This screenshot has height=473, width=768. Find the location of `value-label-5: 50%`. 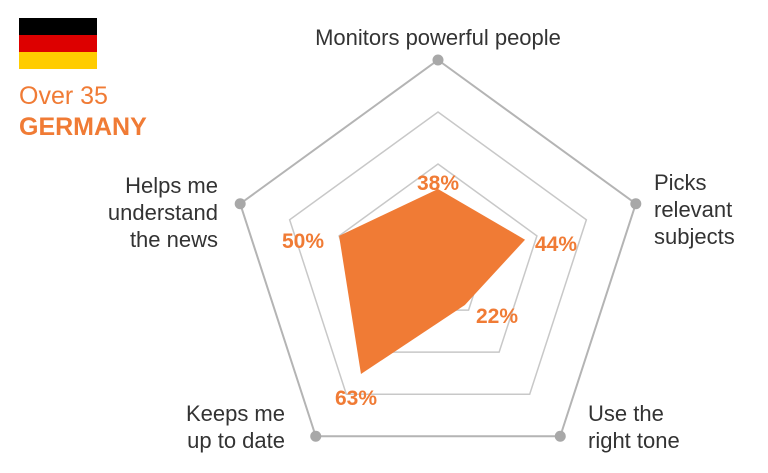

value-label-5: 50% is located at coordinates (303, 241).